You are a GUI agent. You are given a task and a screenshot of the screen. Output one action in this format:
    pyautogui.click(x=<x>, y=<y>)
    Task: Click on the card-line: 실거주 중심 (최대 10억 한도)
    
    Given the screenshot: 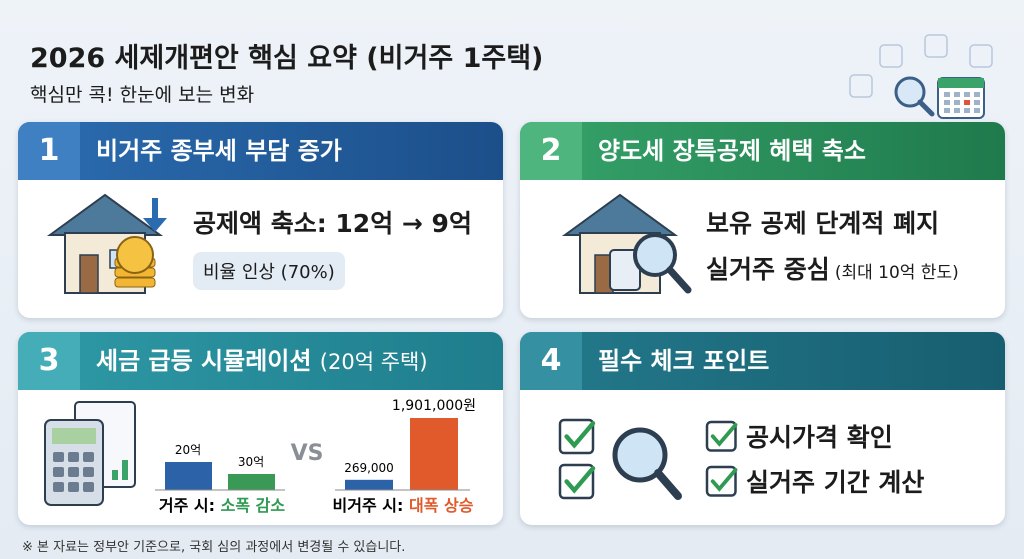 What is the action you would take?
    pyautogui.click(x=832, y=268)
    